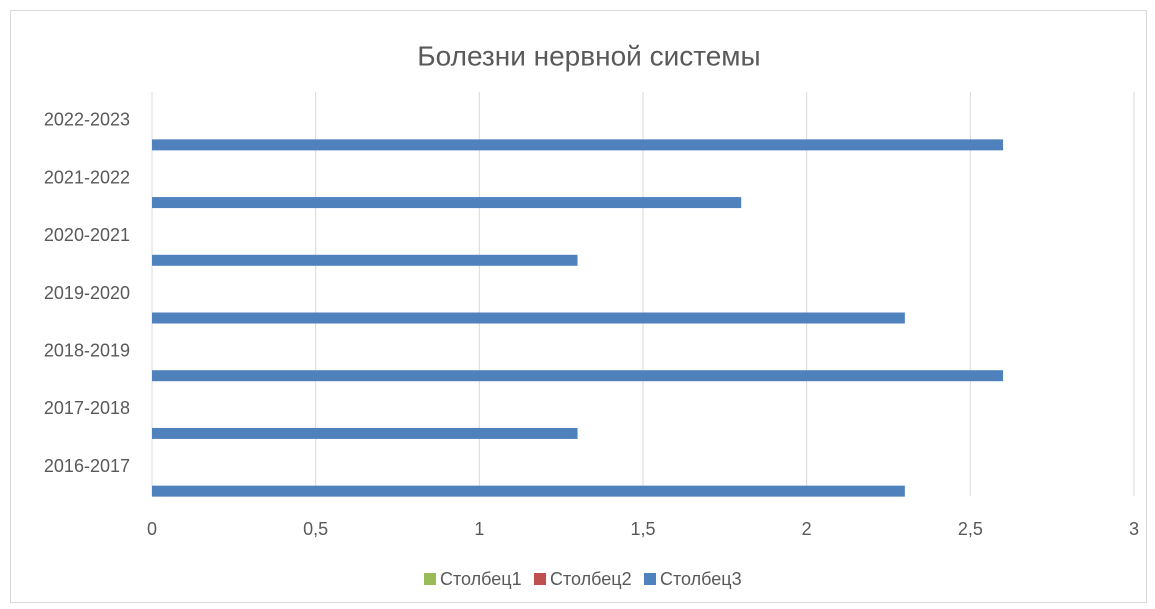  Describe the element at coordinates (152, 529) in the screenshot. I see `x-tick-label: 0` at that location.